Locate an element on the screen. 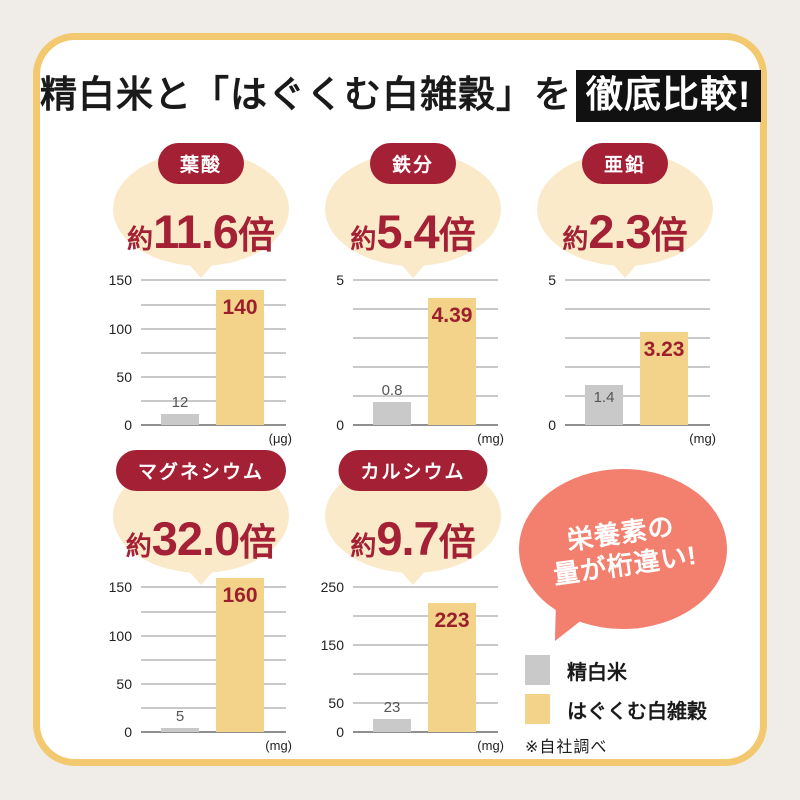  bar-value-label: 0.8 is located at coordinates (392, 391).